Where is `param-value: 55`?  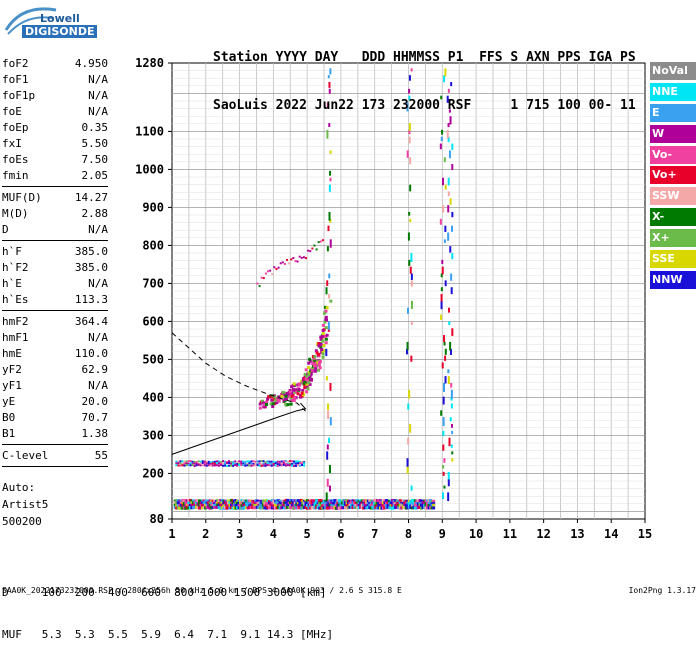
param-value: 55 is located at coordinates (101, 455).